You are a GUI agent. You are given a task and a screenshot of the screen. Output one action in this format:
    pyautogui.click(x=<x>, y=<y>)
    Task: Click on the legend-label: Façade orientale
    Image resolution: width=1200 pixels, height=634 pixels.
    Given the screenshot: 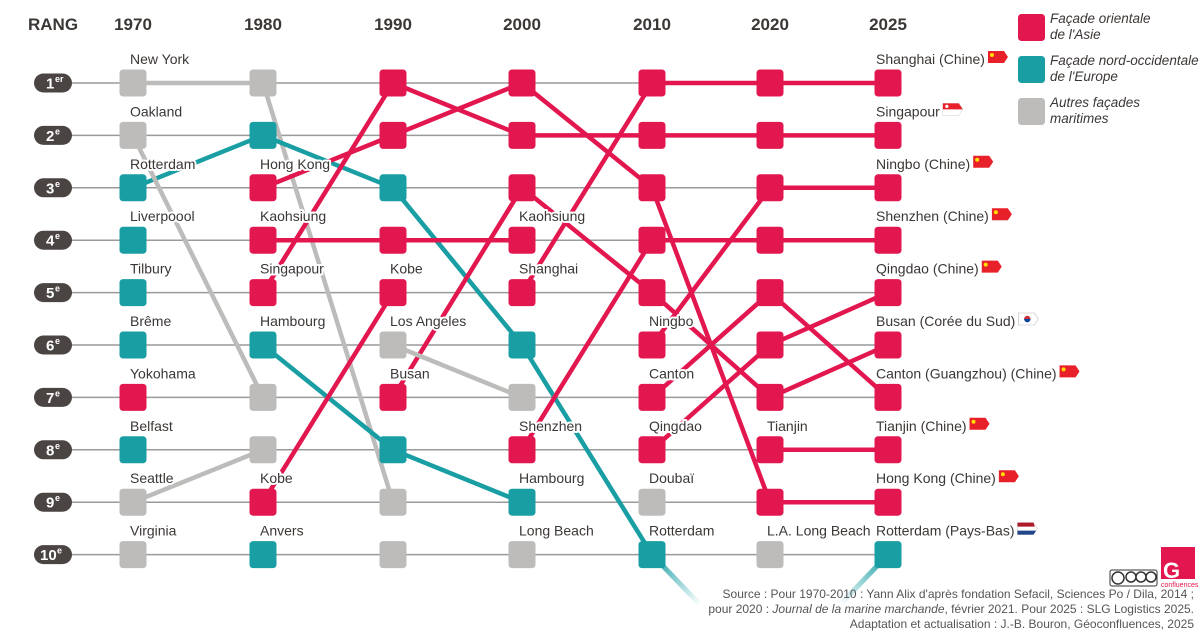 What is the action you would take?
    pyautogui.click(x=1100, y=18)
    